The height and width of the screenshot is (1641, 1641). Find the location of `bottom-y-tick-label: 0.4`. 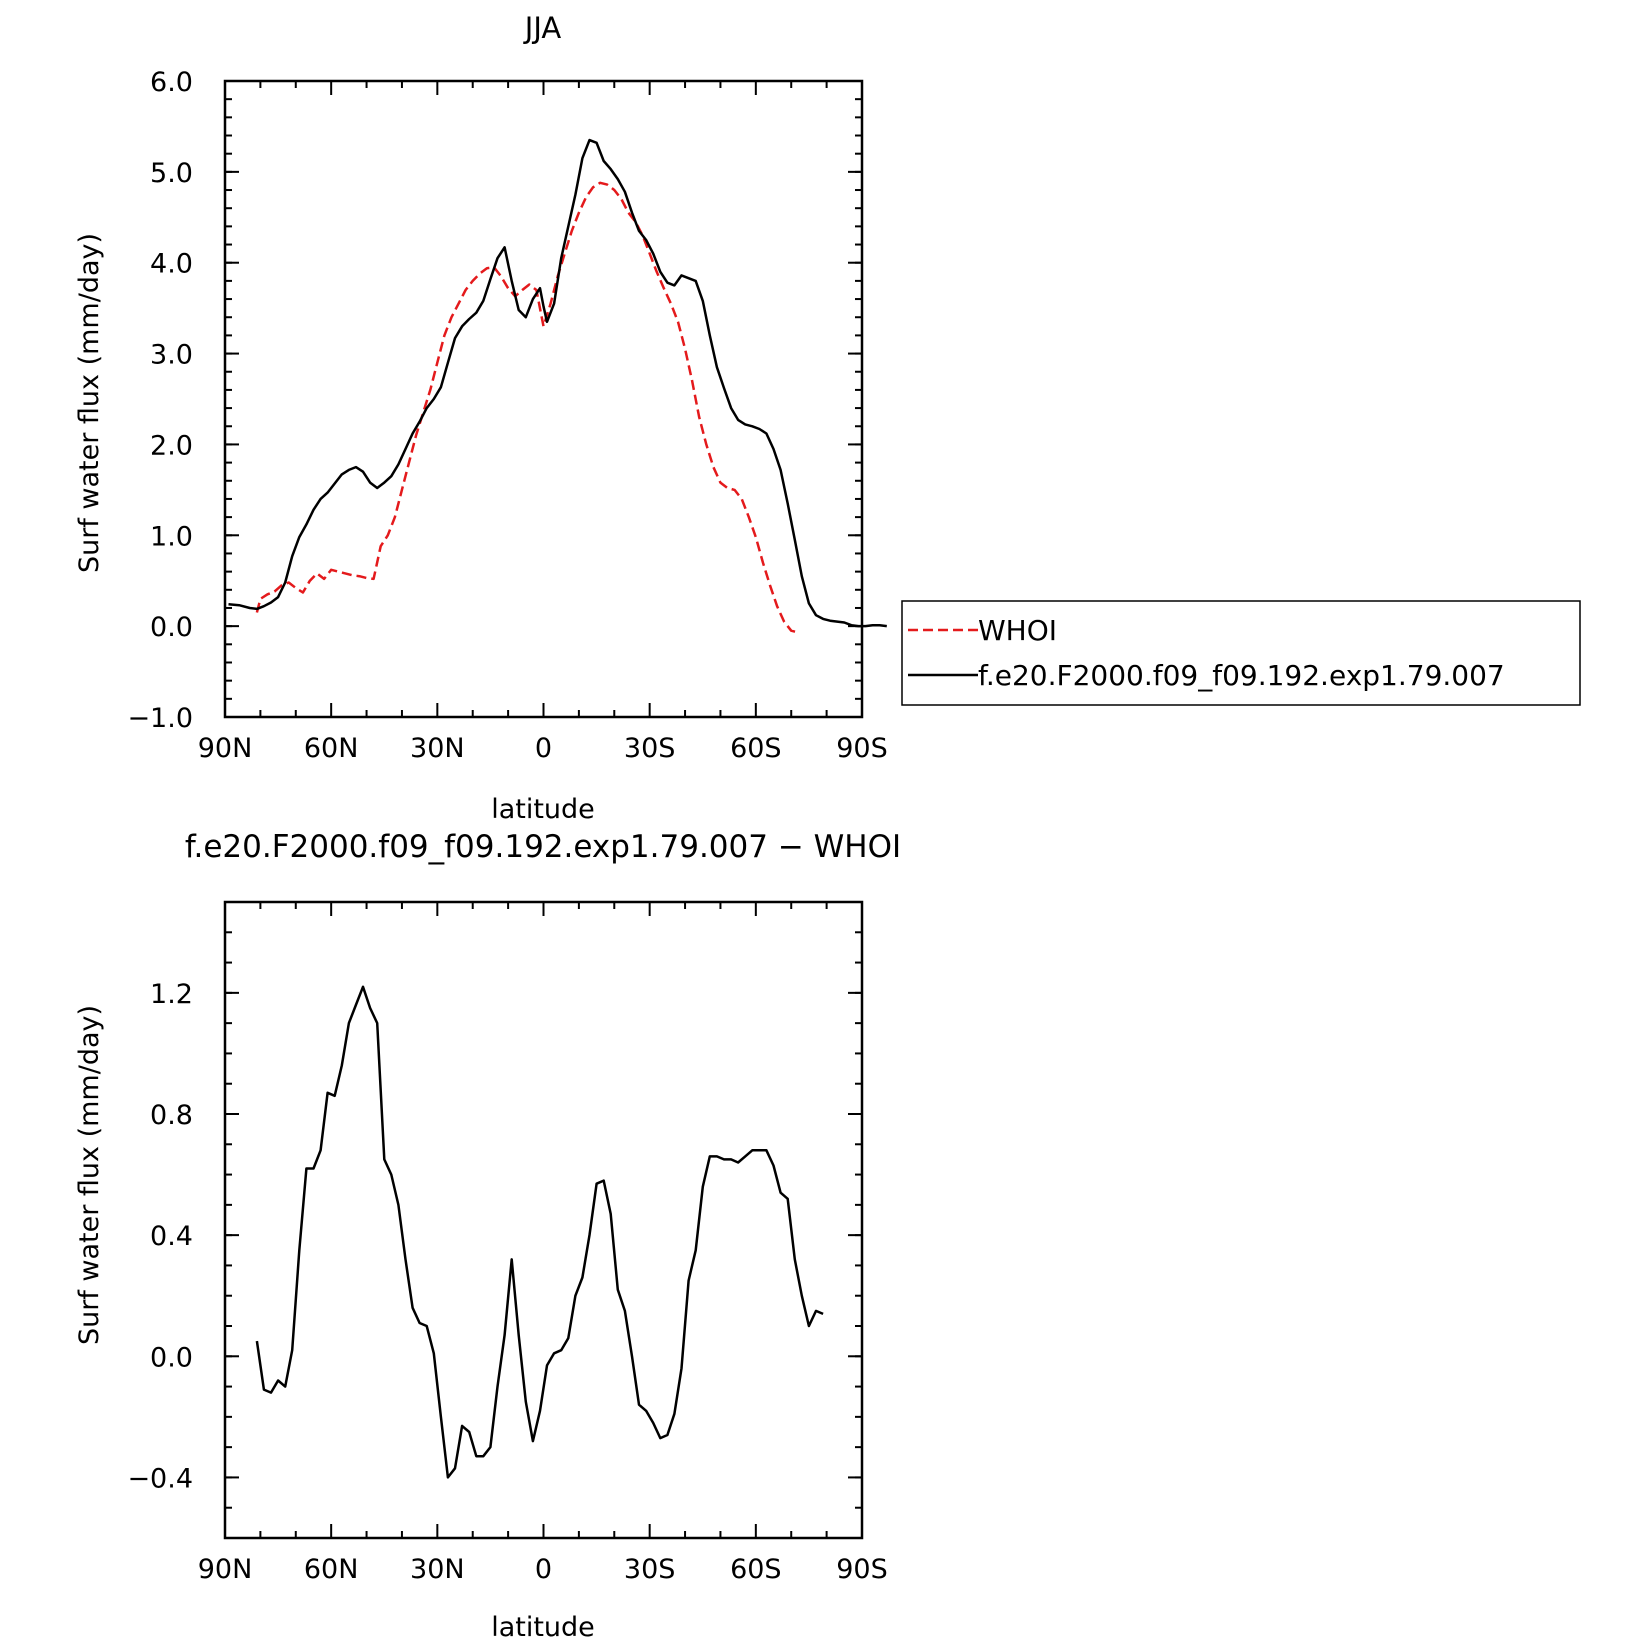

bottom-y-tick-label: 0.4 is located at coordinates (171, 1236).